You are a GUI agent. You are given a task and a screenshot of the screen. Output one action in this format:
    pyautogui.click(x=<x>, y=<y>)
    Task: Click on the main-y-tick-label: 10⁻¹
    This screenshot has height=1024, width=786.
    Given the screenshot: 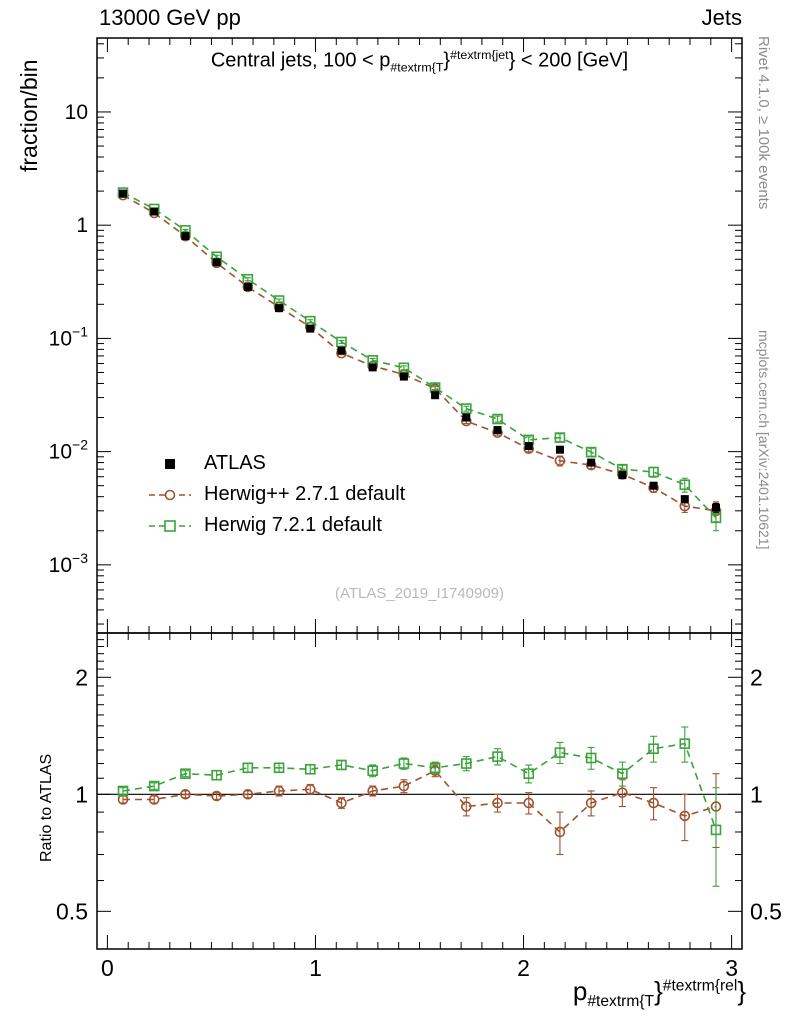 What is the action you would take?
    pyautogui.click(x=69, y=336)
    